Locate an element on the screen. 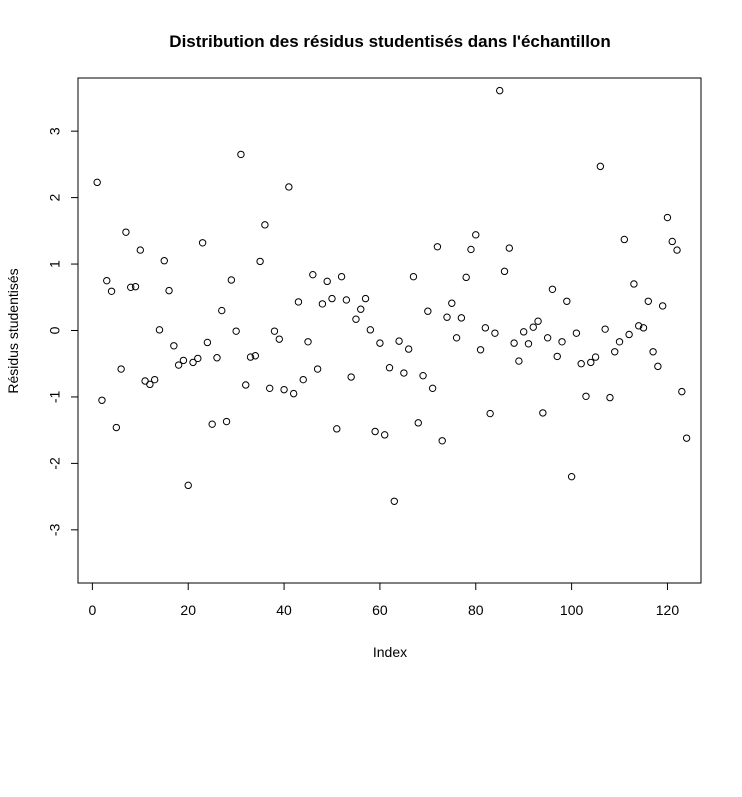  y-axis: -3 -2 -1 0 1 2 3 is located at coordinates (63, 331).